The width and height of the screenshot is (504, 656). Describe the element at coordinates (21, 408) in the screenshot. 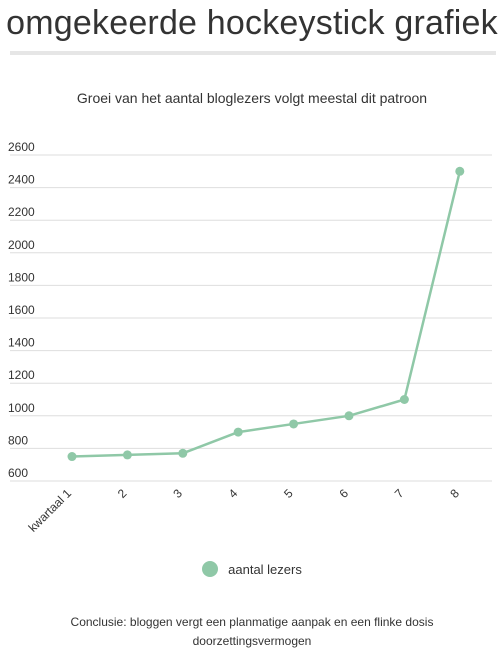

I see `y-tick-label: 1000` at that location.